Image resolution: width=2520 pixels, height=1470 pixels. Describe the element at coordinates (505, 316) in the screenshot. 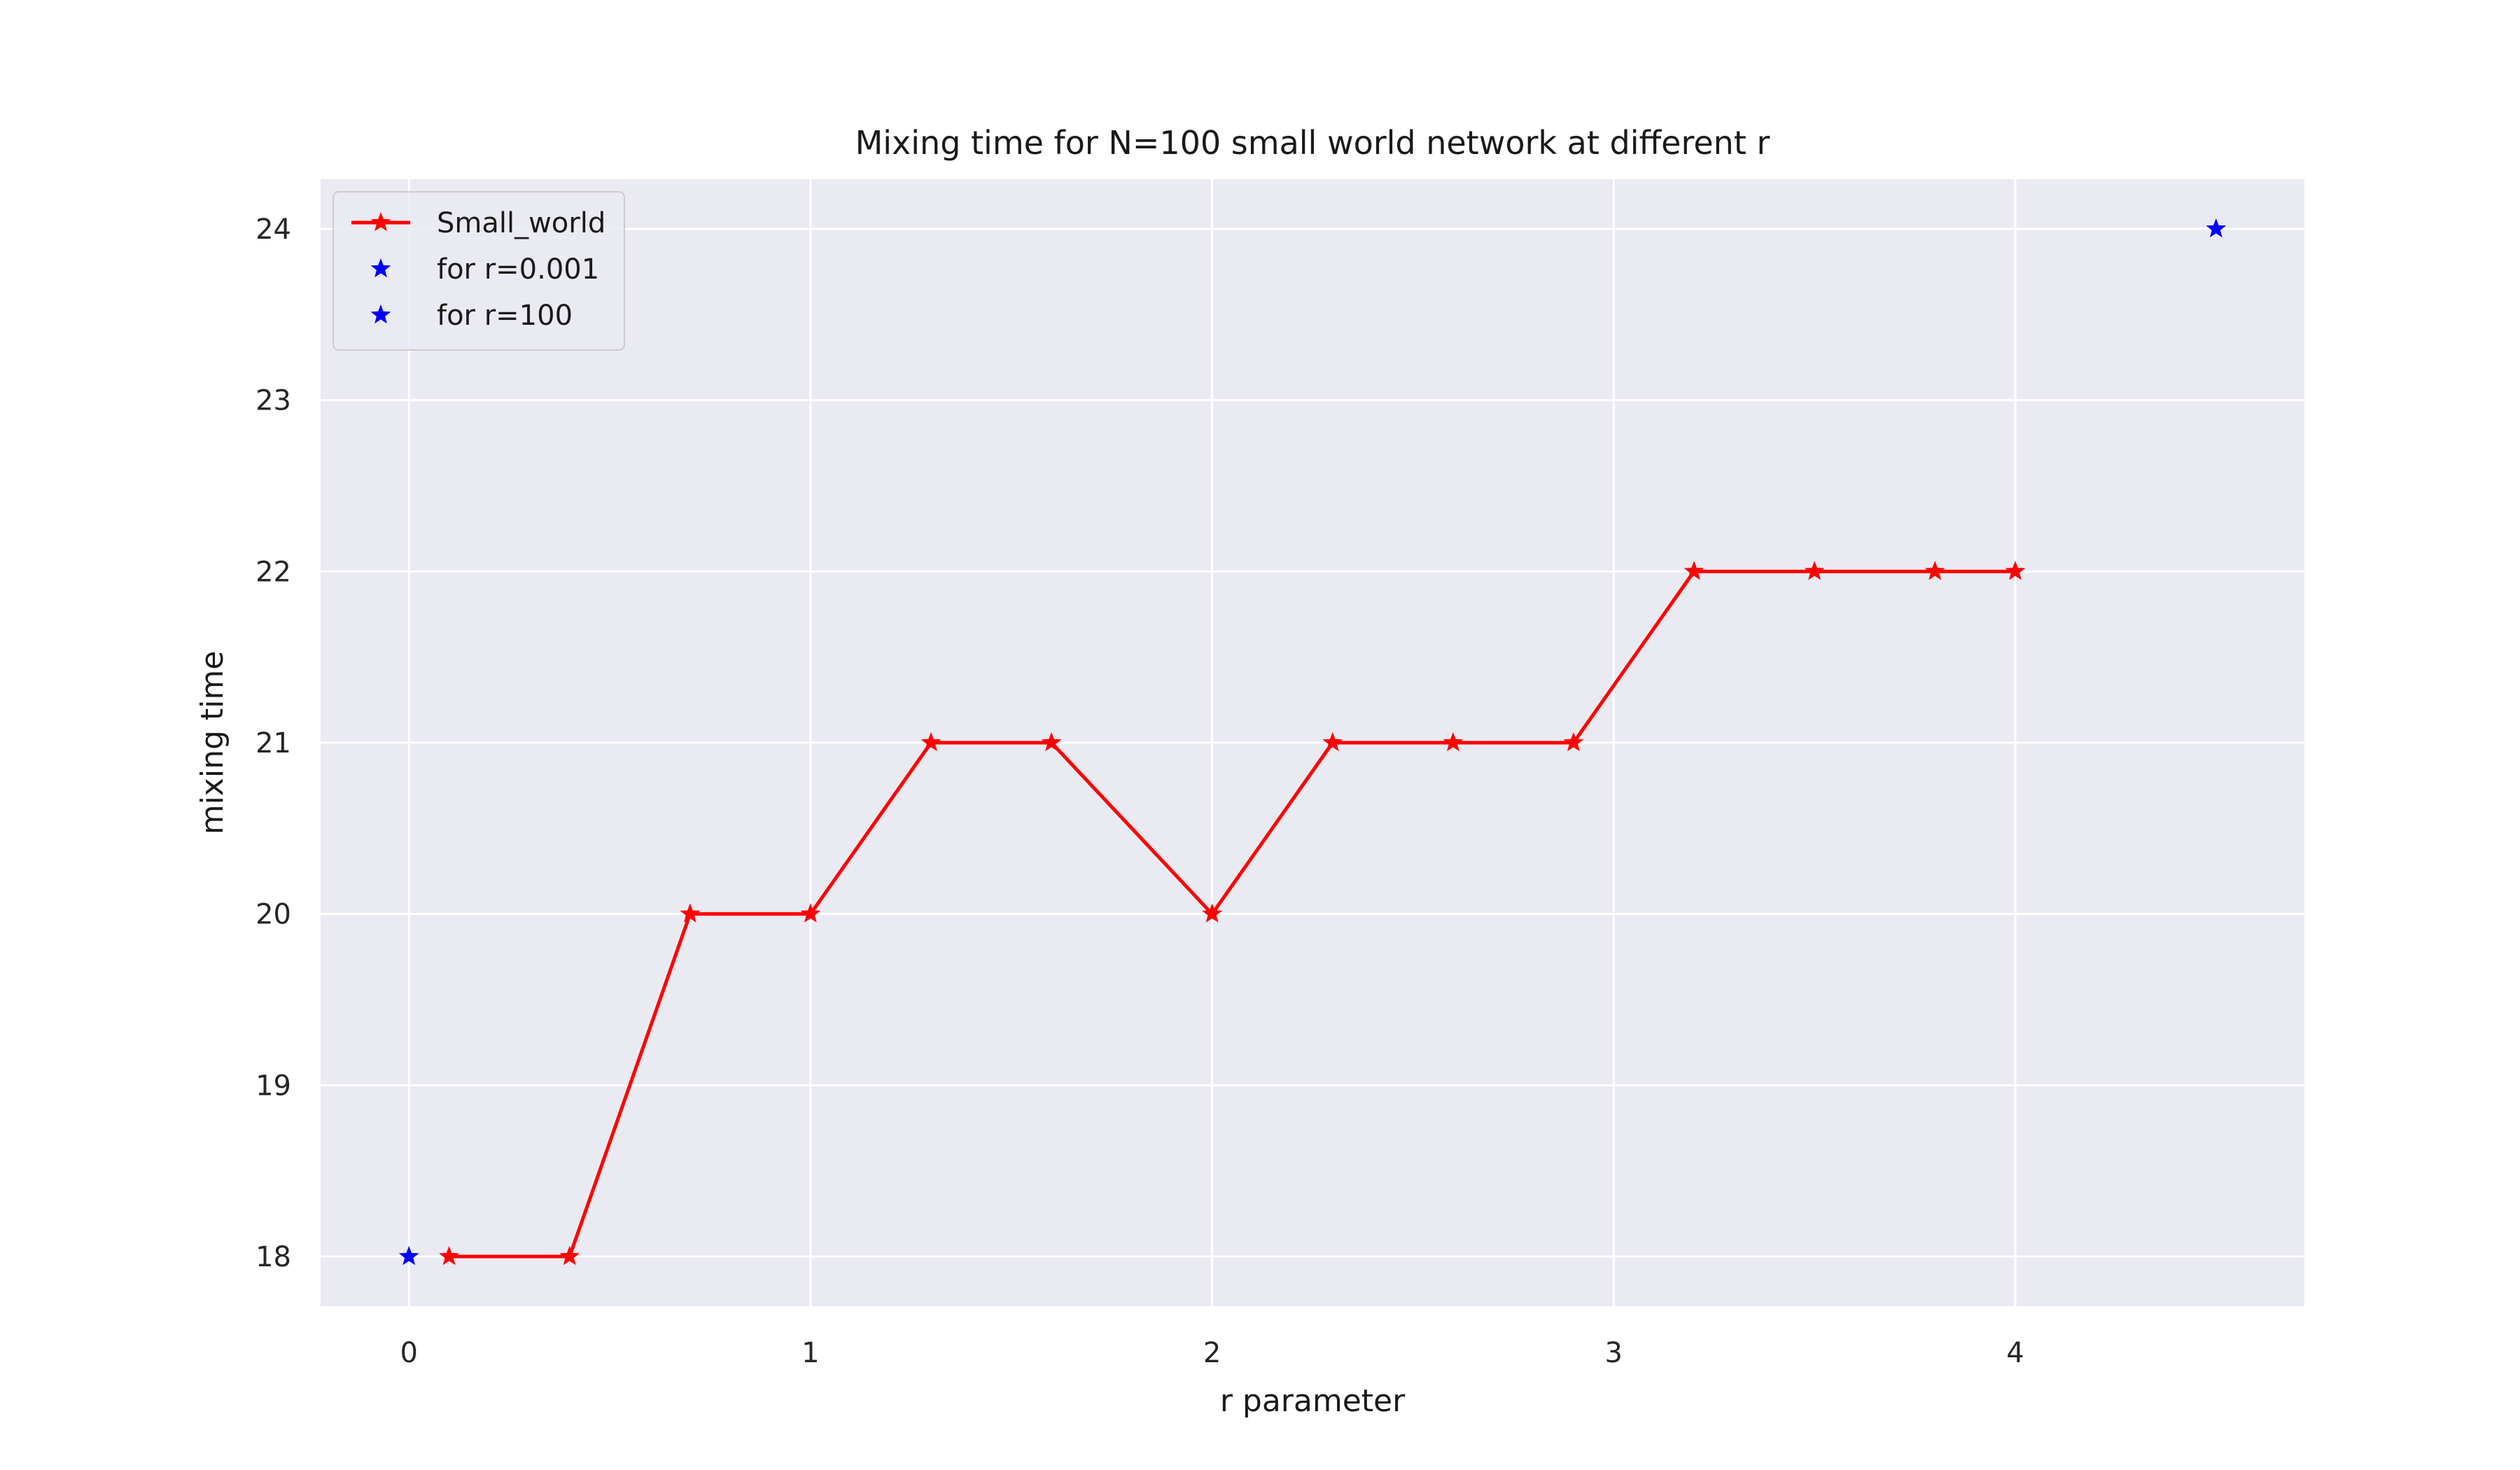

I see `legend-label: for r=100` at that location.